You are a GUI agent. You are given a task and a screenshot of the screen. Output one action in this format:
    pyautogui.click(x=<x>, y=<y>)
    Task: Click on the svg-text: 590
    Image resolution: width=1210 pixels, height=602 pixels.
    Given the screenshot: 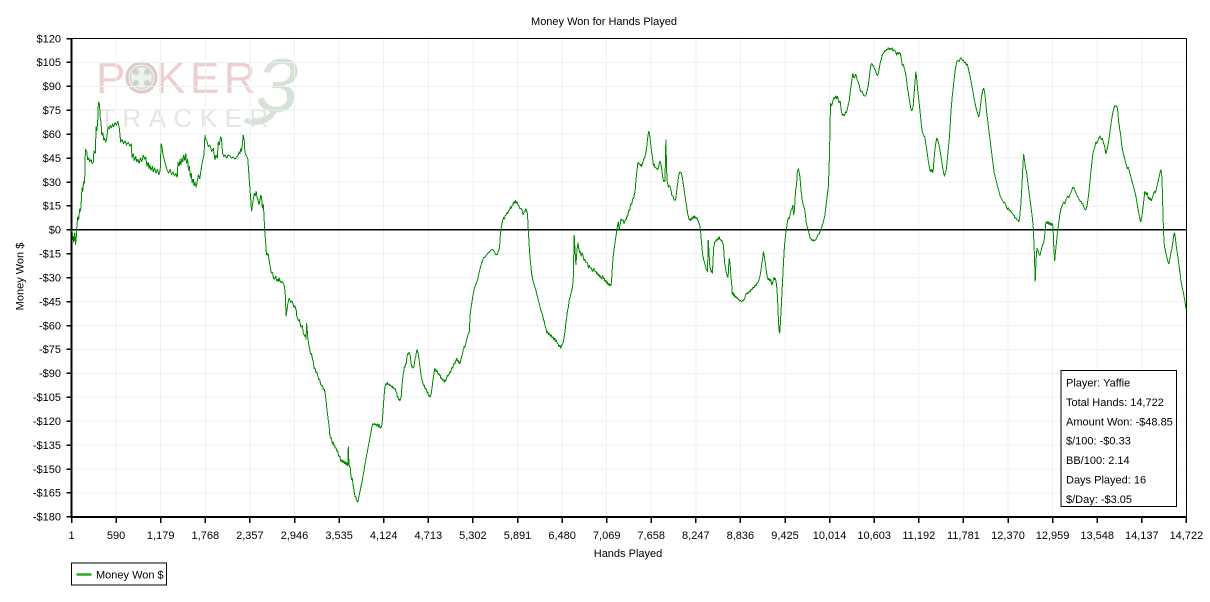 What is the action you would take?
    pyautogui.click(x=116, y=536)
    